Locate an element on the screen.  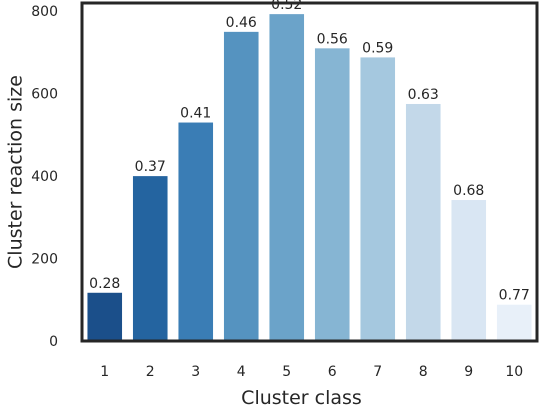
x-axis-label: Cluster class is located at coordinates (301, 398).